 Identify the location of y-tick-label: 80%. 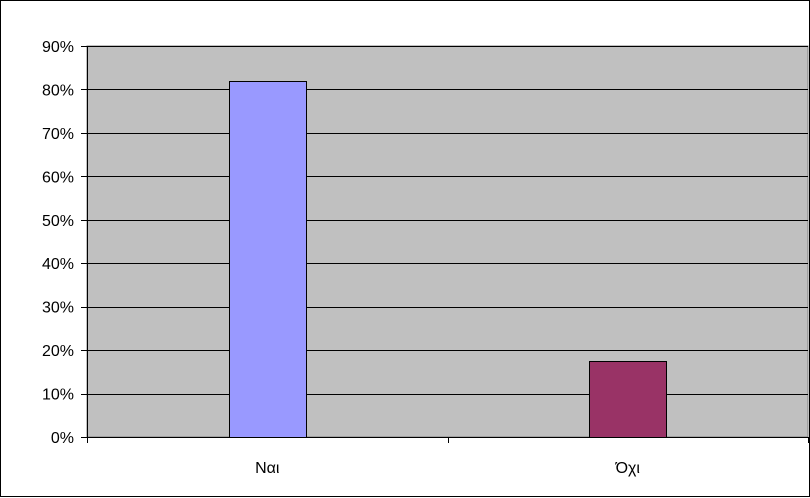
(58, 90).